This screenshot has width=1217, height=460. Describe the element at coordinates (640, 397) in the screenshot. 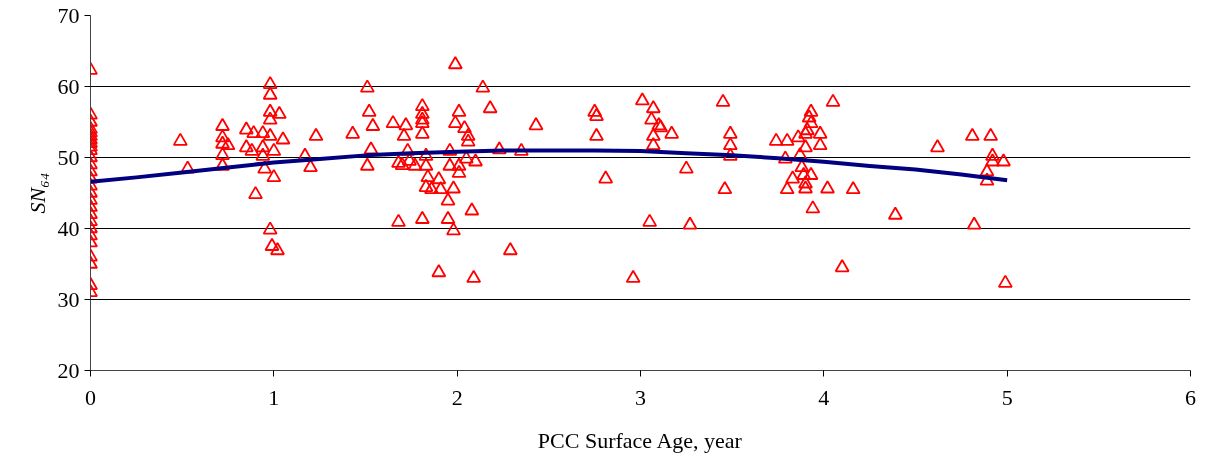

I see `x-tick-label: 3` at that location.